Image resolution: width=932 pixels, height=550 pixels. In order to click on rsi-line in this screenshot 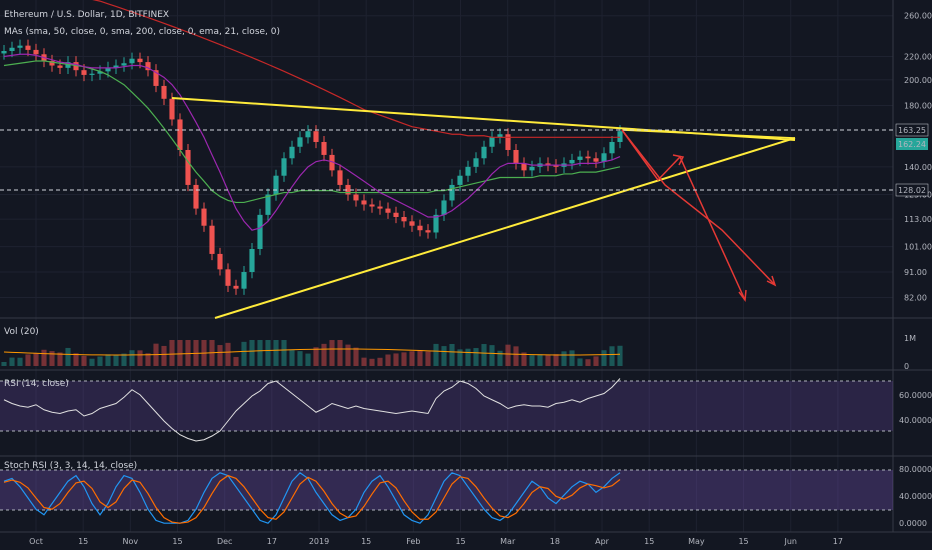, I will do `click(312, 410)`.